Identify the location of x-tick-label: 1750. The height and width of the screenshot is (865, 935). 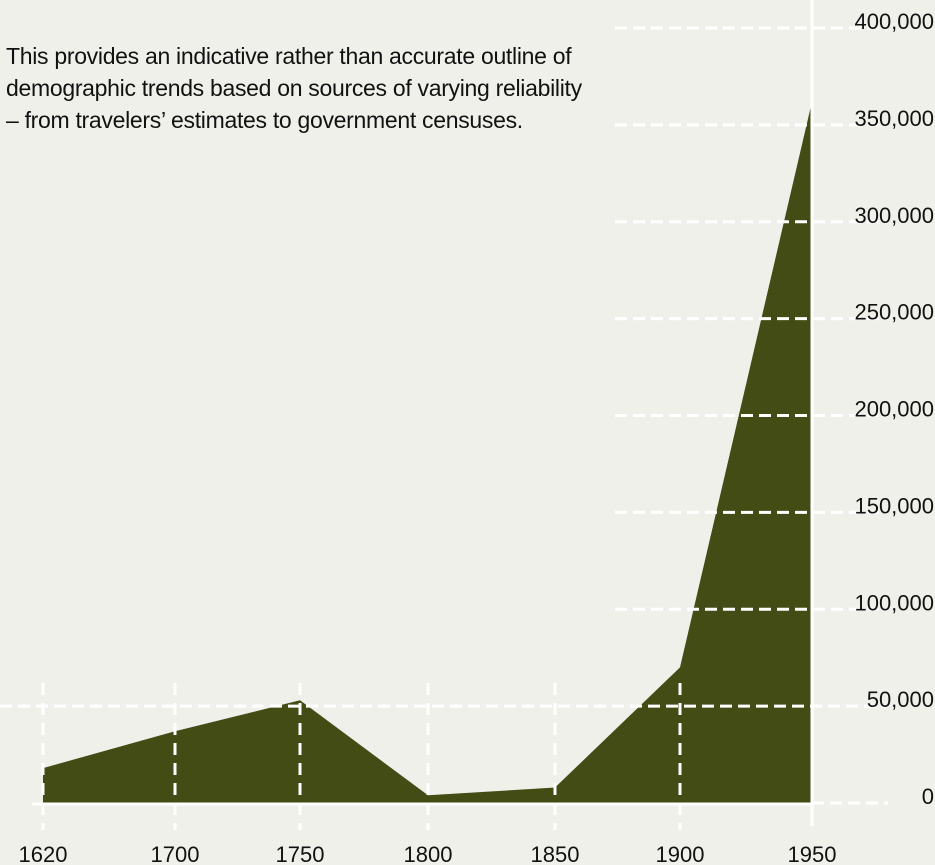
(300, 853).